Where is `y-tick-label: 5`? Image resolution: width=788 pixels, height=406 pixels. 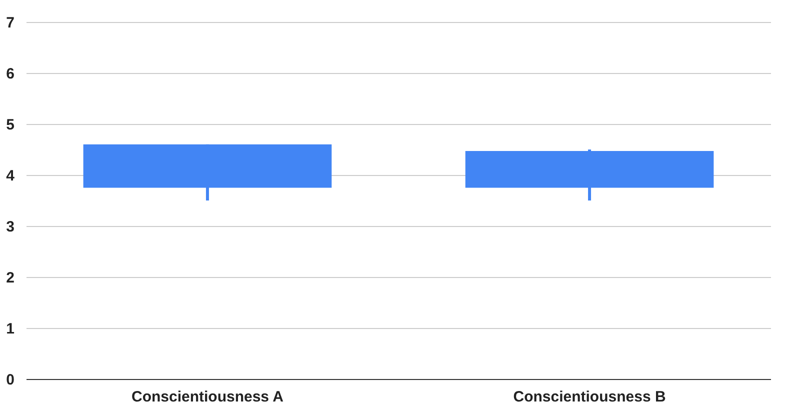 y-tick-label: 5 is located at coordinates (10, 125).